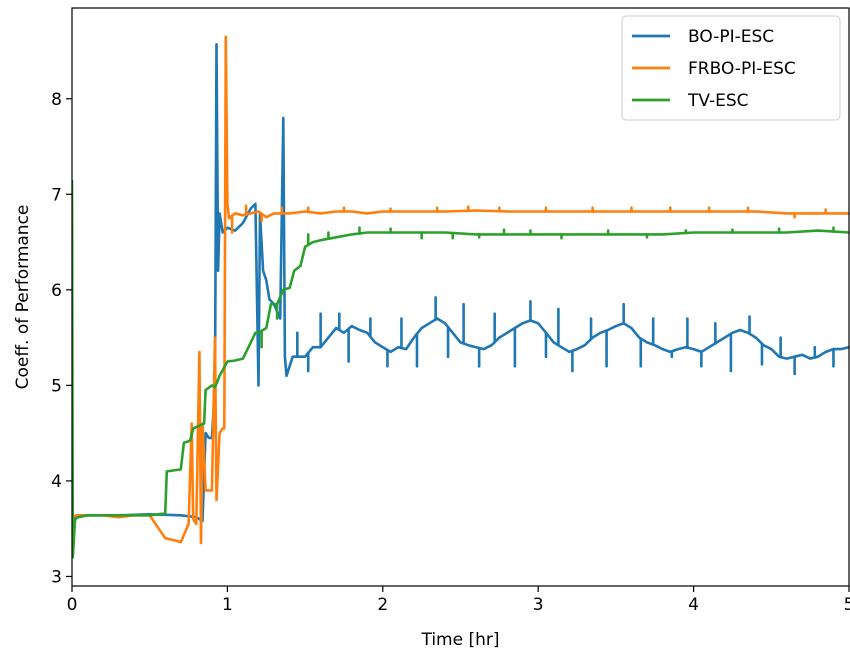 The image size is (850, 651). I want to click on y-tick-label: 8, so click(56, 100).